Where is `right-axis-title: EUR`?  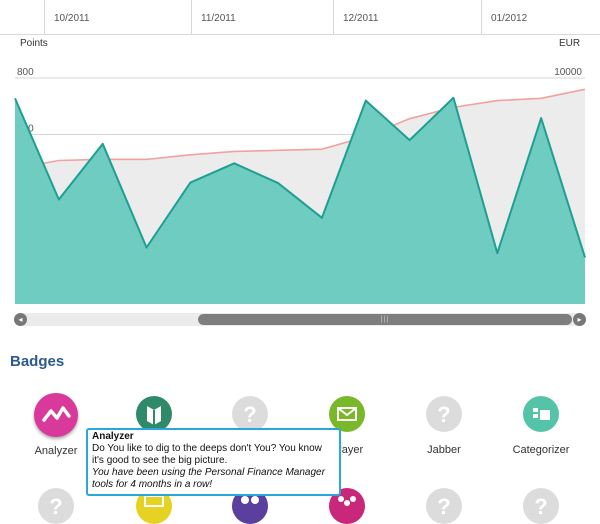
right-axis-title: EUR is located at coordinates (570, 43).